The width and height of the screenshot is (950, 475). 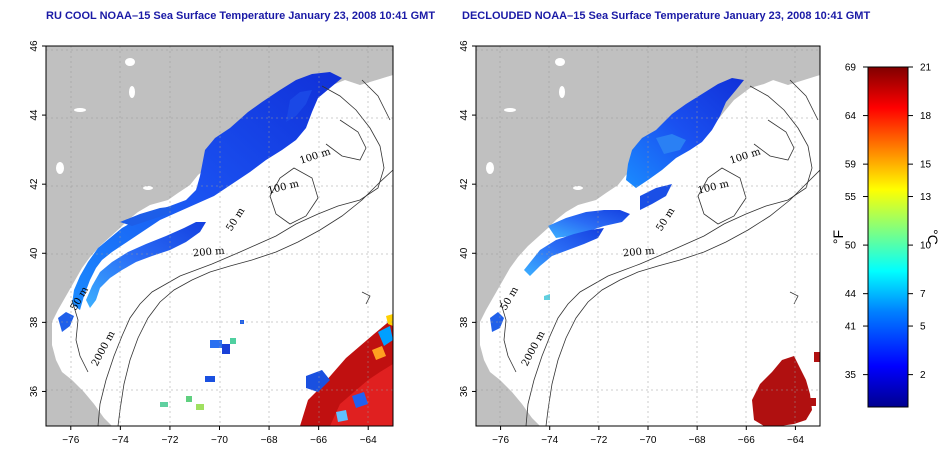 I want to click on celsius-tick-label: 2, so click(x=923, y=375).